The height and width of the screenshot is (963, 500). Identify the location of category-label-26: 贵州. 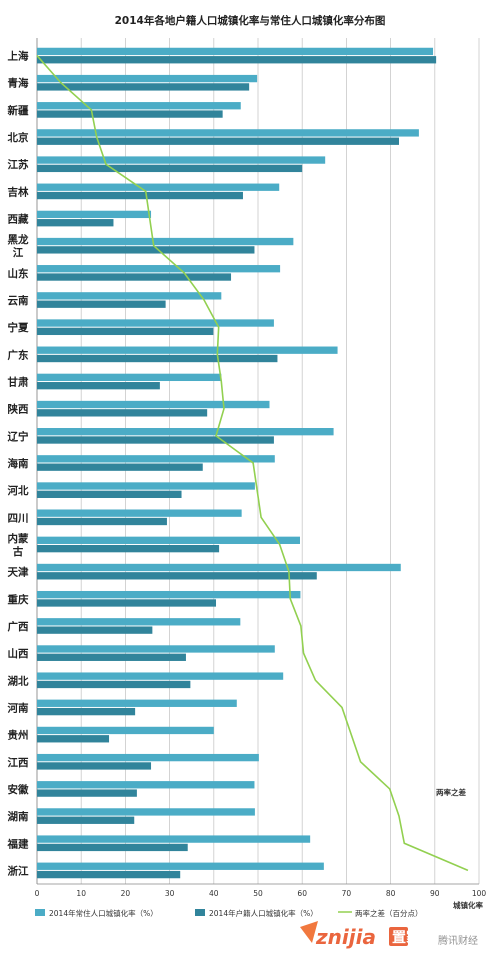
(18, 735).